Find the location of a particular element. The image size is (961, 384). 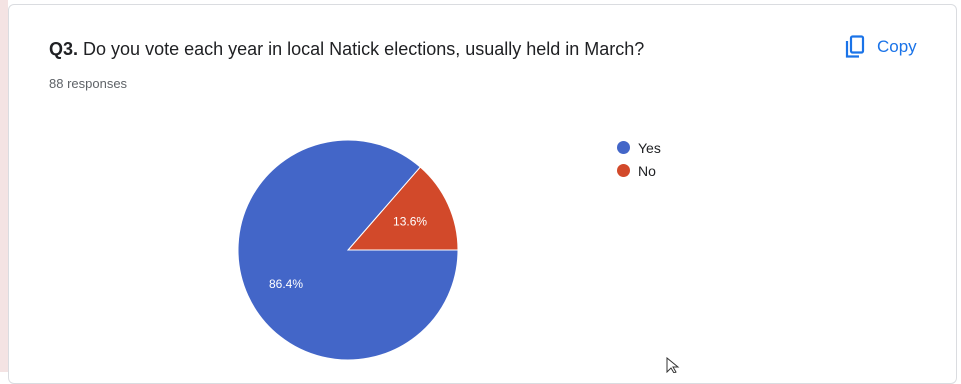

pie-slice-yes is located at coordinates (348, 250).